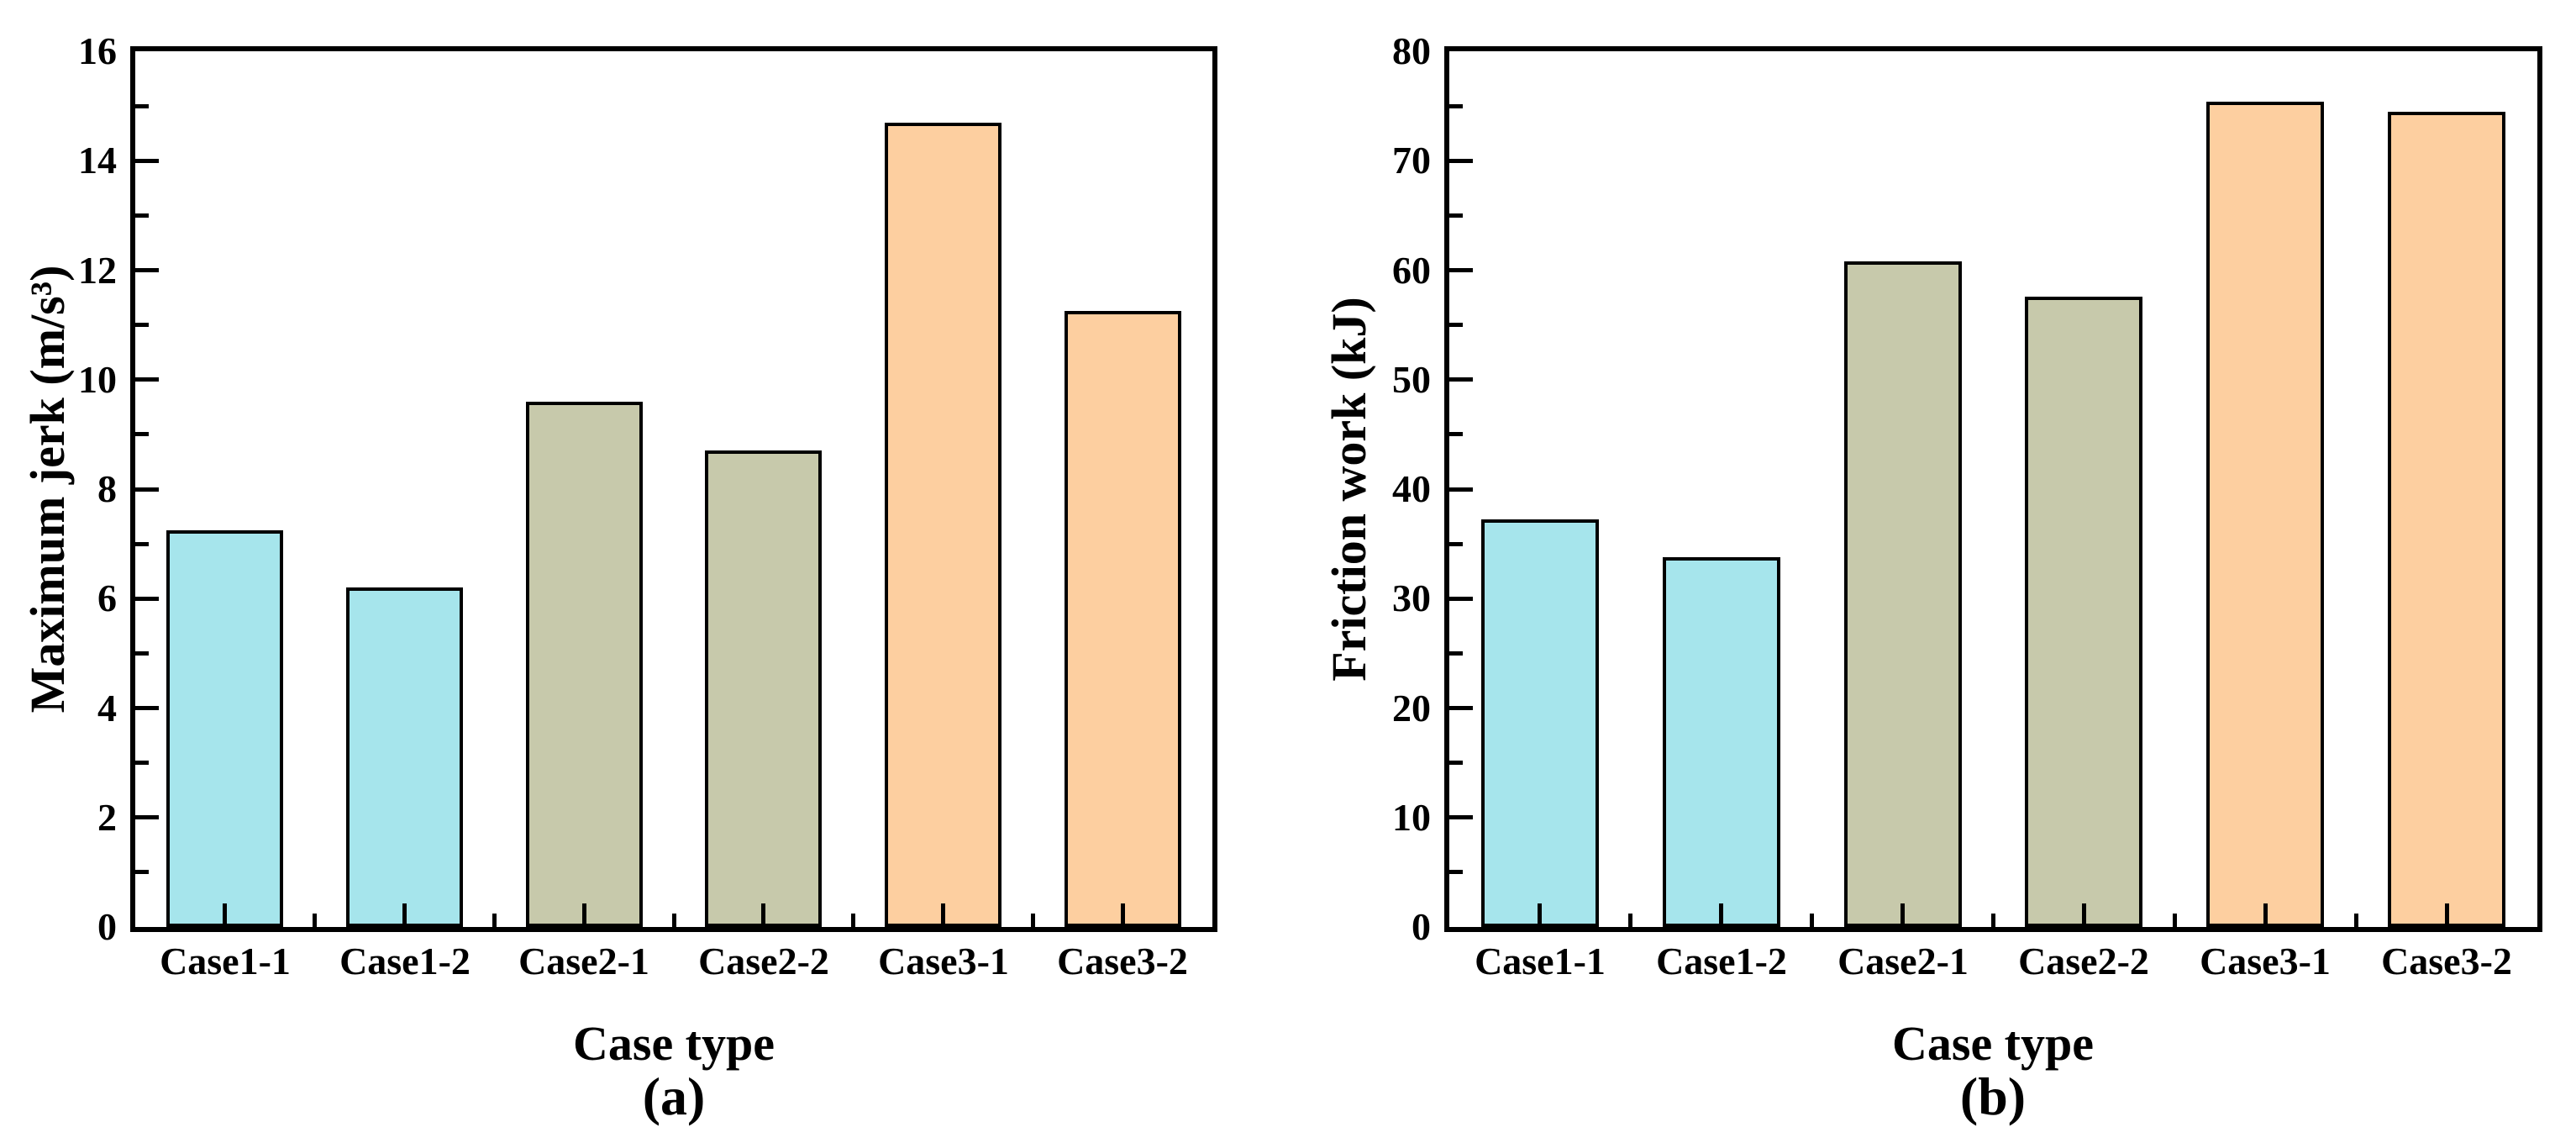  Describe the element at coordinates (1411, 489) in the screenshot. I see `y-tick-label: 40` at that location.